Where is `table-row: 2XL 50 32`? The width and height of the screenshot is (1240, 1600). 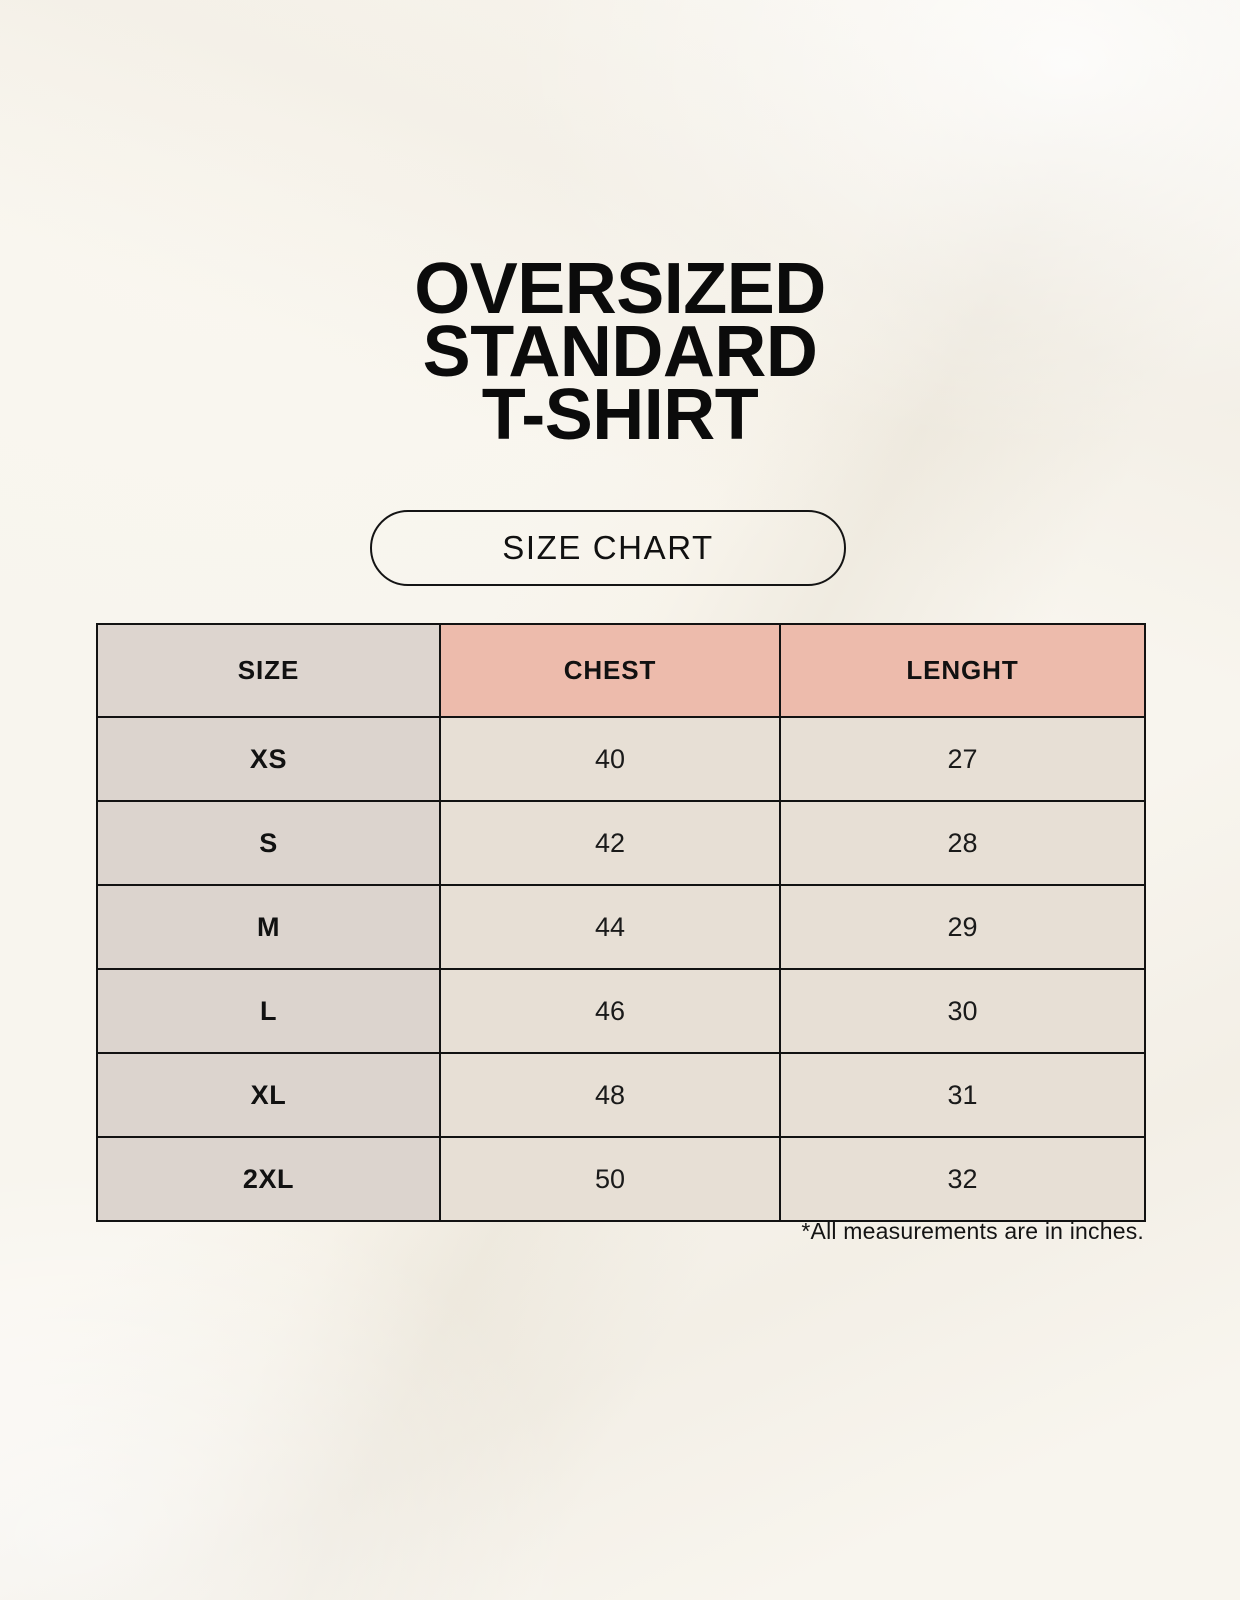
table-row: 2XL 50 32 is located at coordinates (621, 1179).